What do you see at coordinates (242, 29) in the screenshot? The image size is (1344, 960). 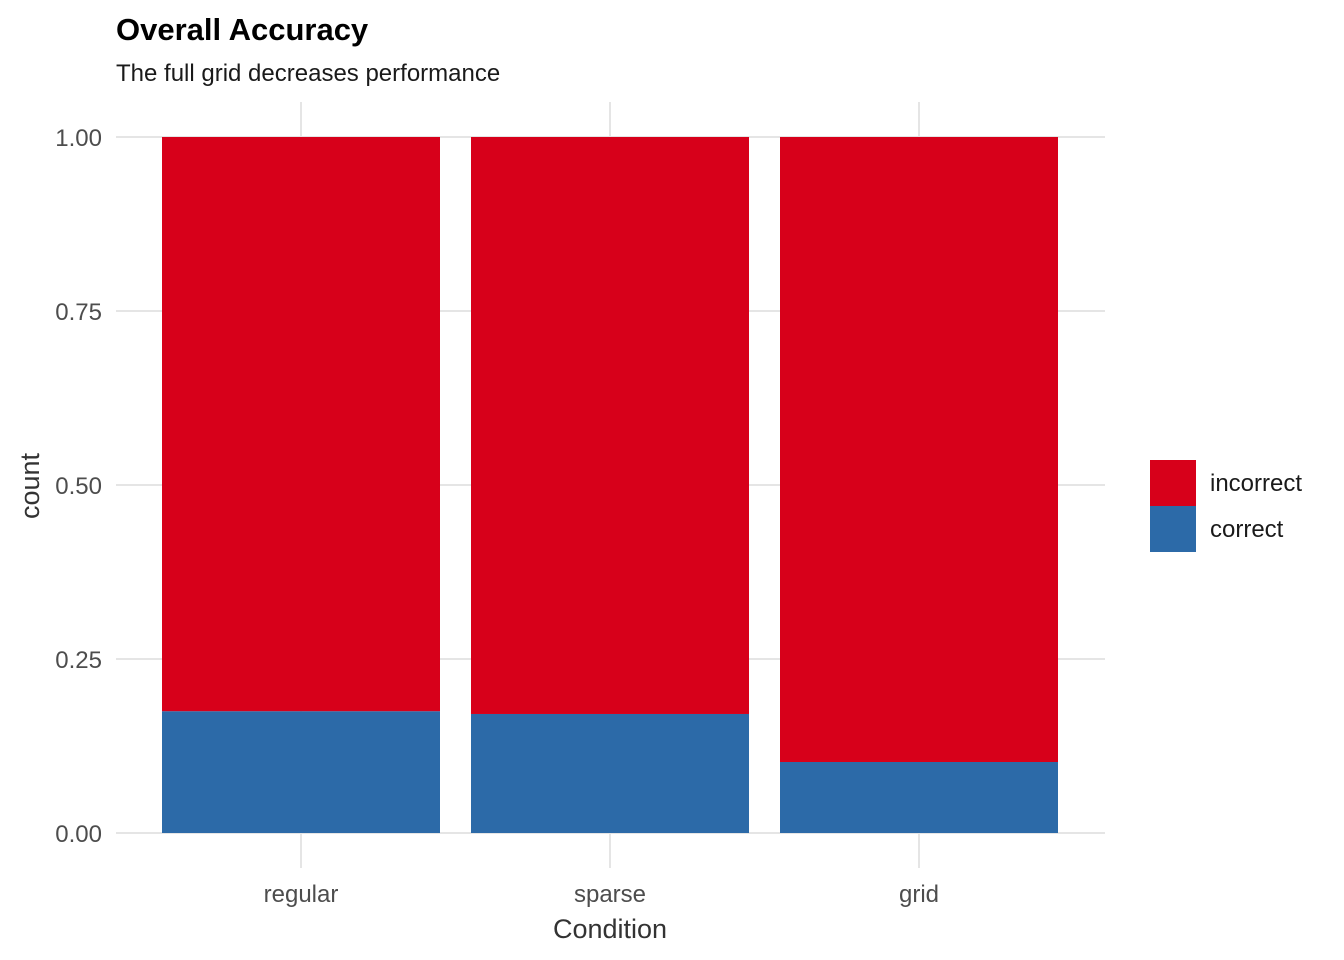 I see `chart-title: Overall Accuracy` at bounding box center [242, 29].